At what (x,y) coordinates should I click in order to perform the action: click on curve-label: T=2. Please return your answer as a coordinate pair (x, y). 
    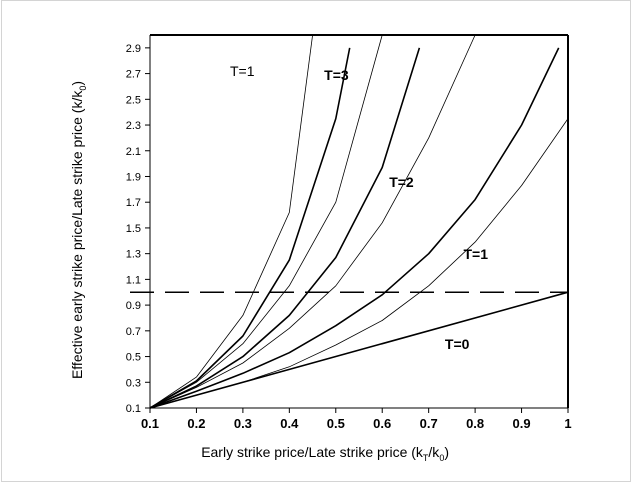
    Looking at the image, I should click on (401, 182).